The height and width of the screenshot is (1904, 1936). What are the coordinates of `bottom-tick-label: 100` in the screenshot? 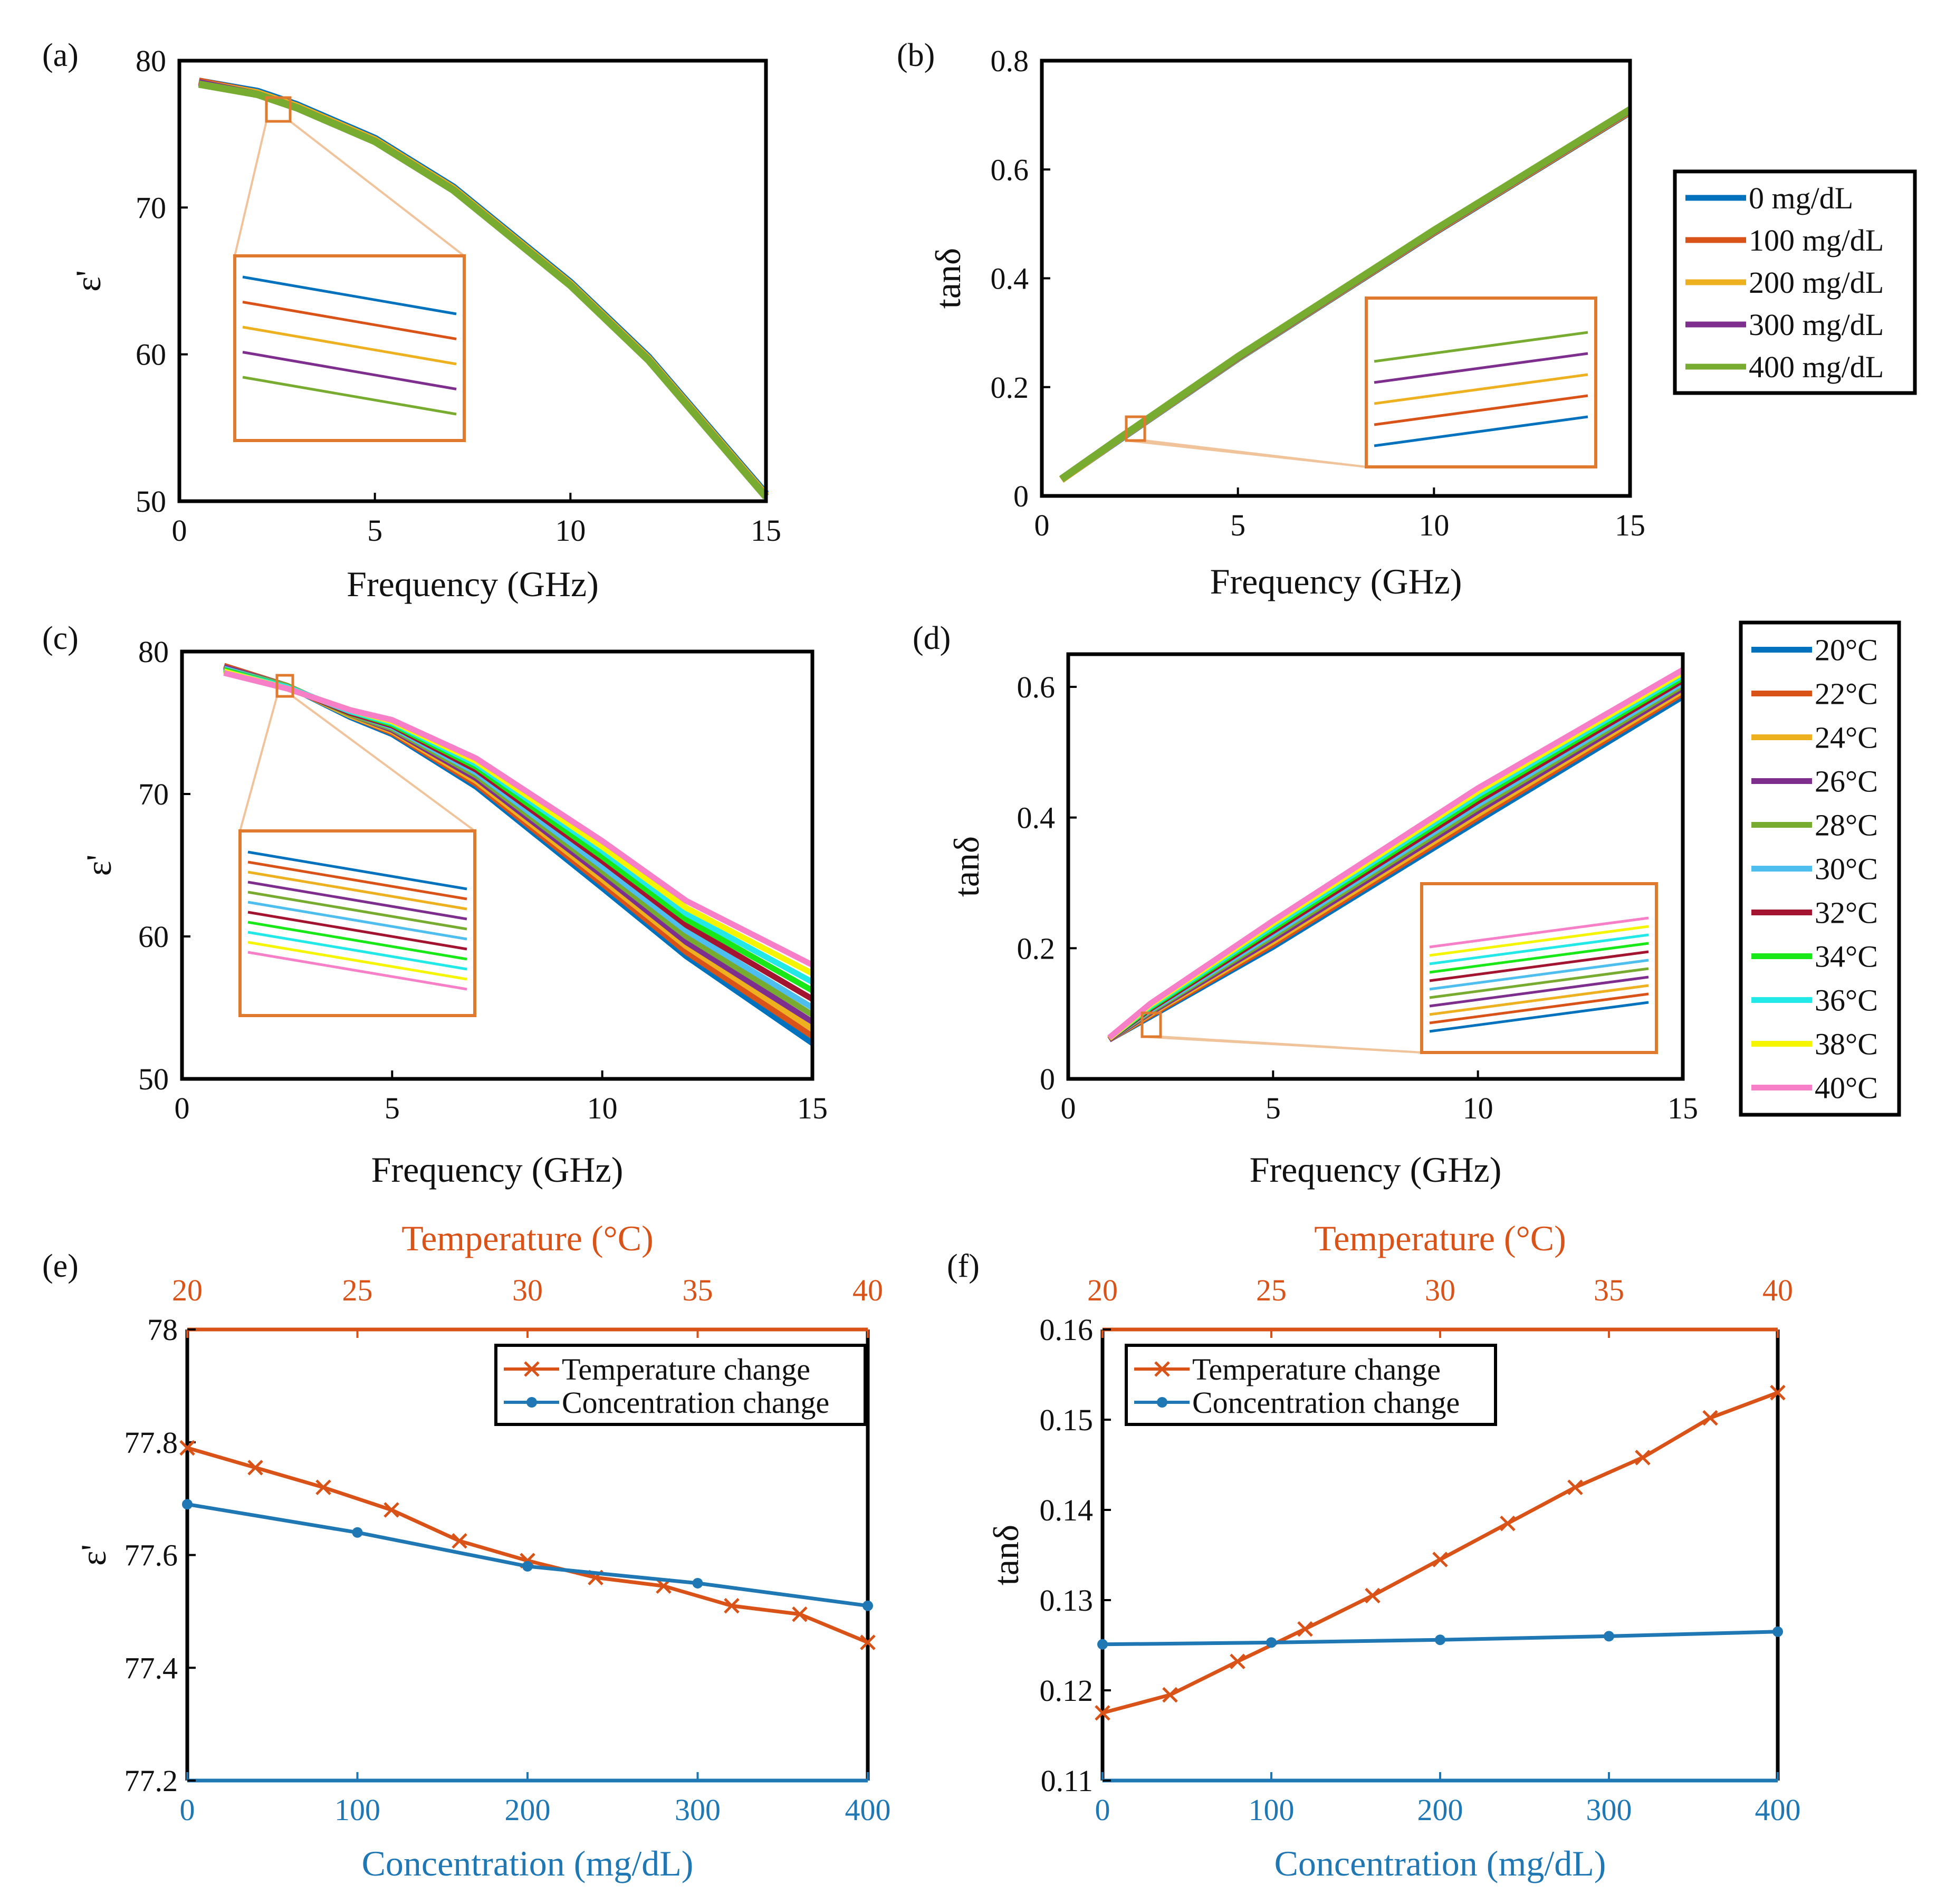 It's located at (357, 1810).